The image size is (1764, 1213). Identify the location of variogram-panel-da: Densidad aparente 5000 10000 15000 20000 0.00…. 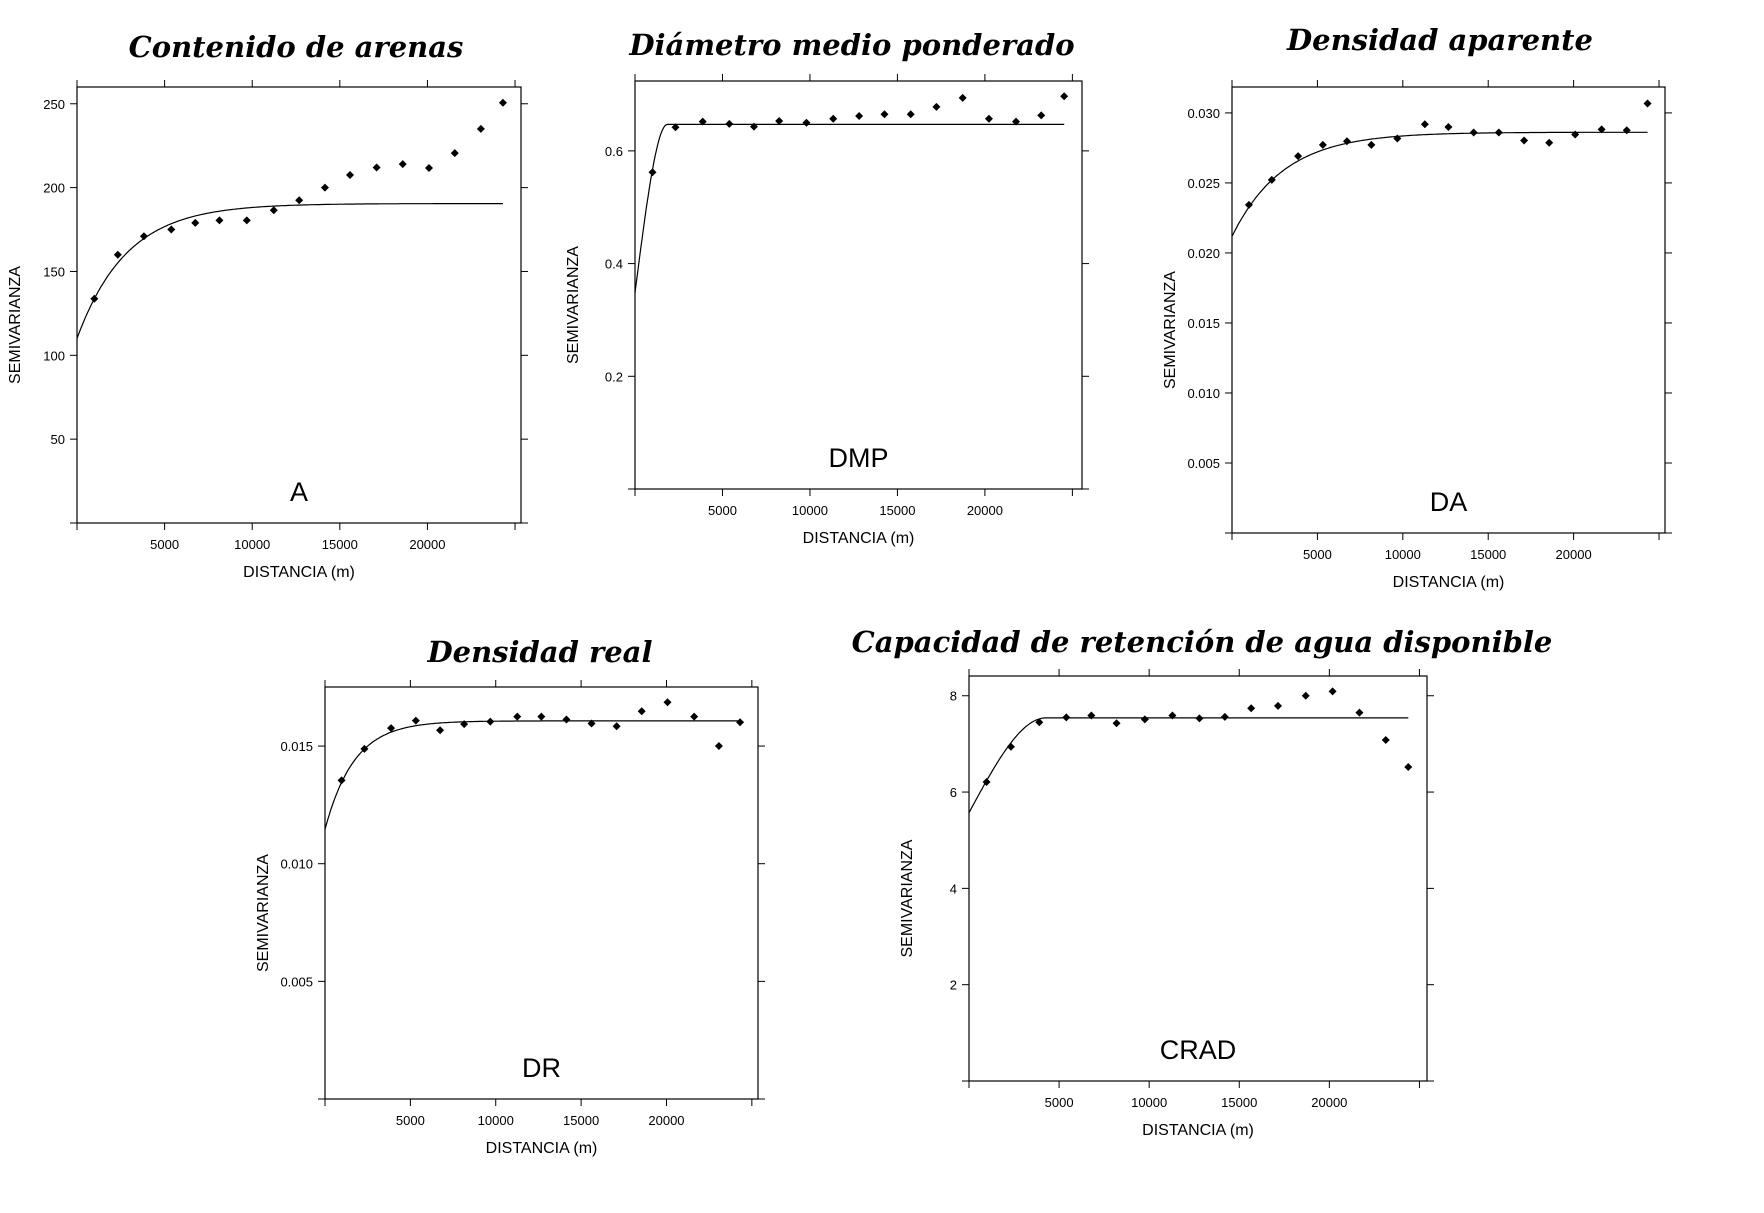
(1417, 307).